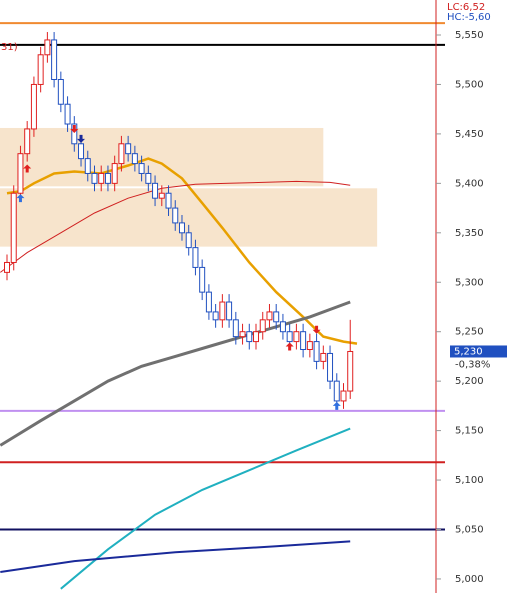  Describe the element at coordinates (469, 233) in the screenshot. I see `y-tick-label: 5,350` at that location.